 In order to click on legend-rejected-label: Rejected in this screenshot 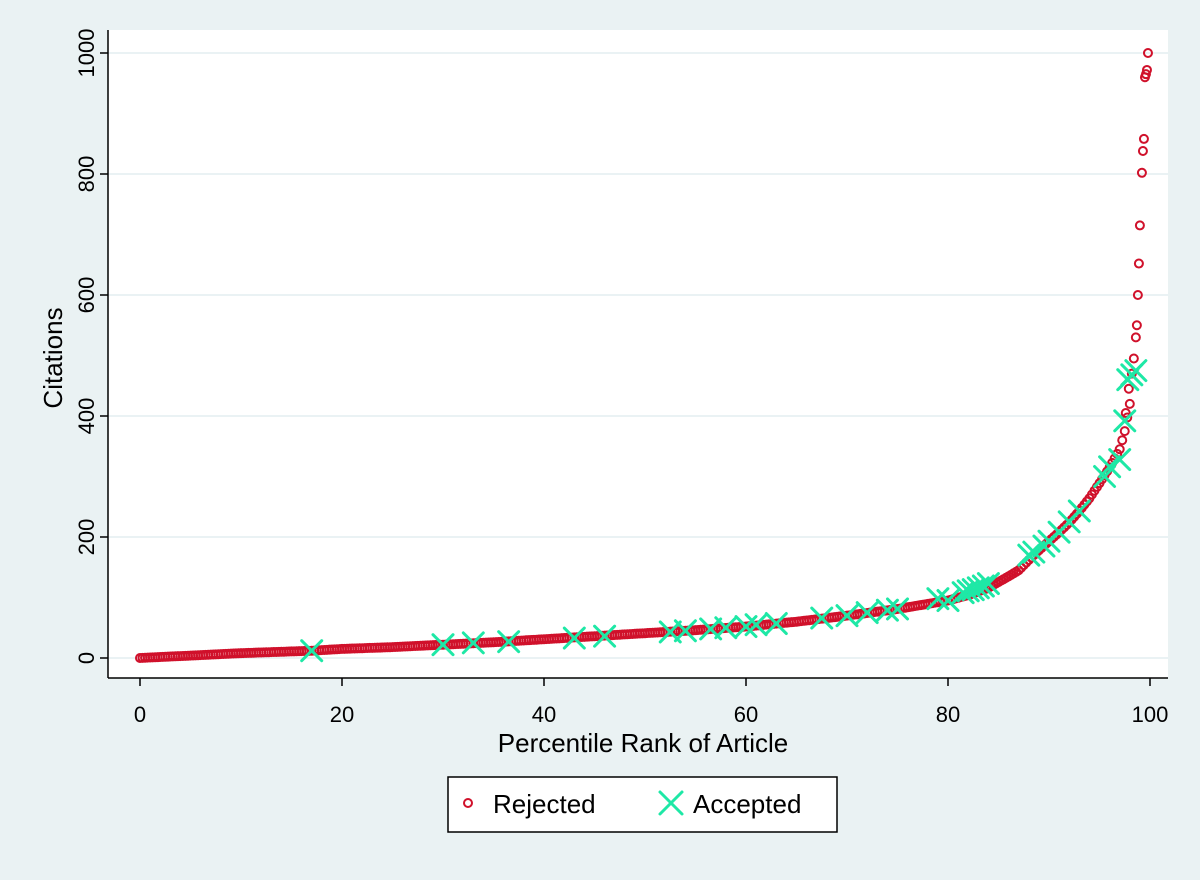, I will do `click(544, 804)`.